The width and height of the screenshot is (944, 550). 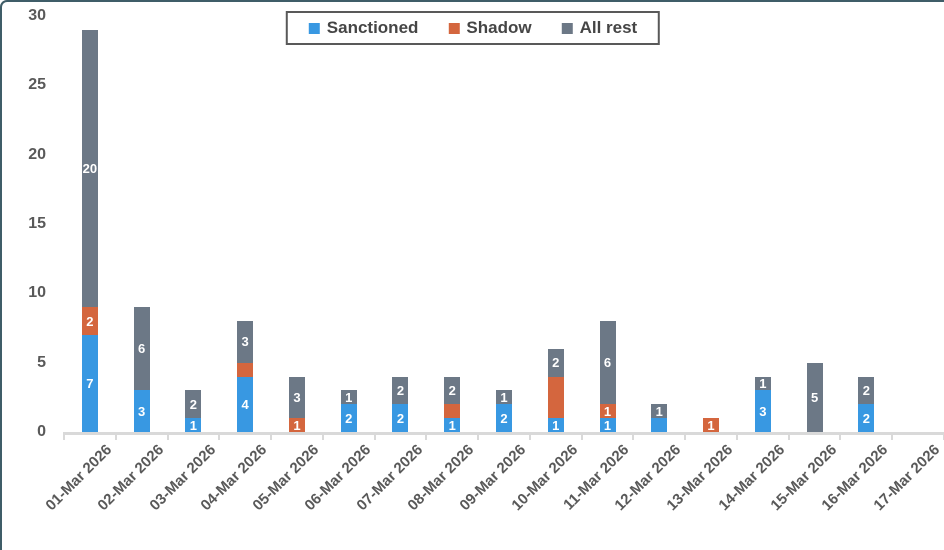 I want to click on bar-segment: 5, so click(x=814, y=397).